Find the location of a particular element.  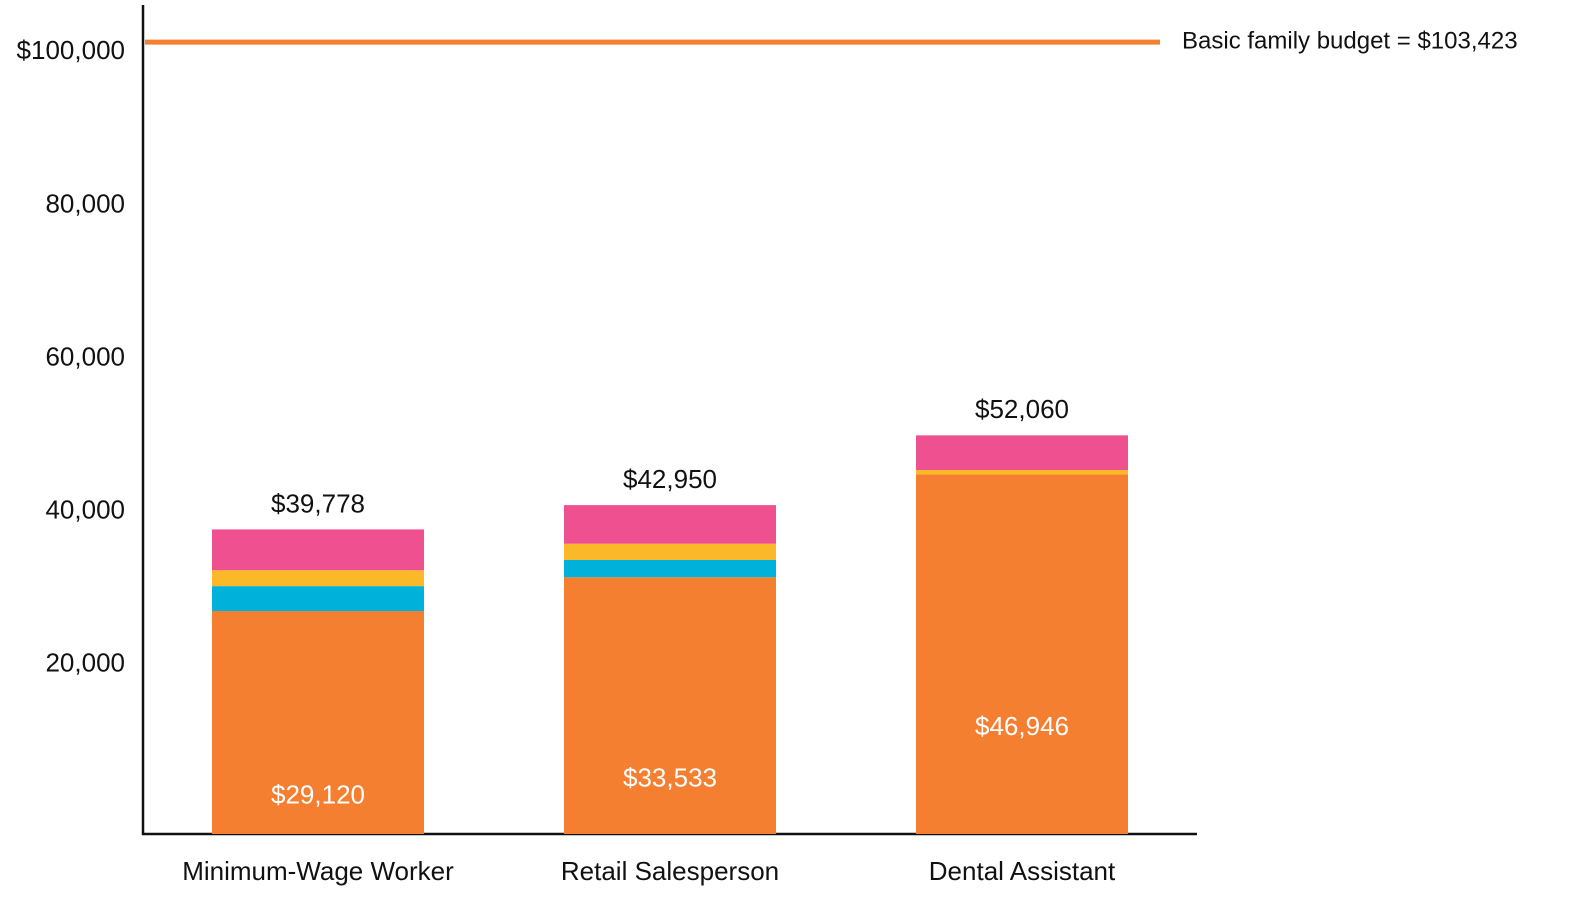

x-tick-label: Retail Salesperson is located at coordinates (670, 871).